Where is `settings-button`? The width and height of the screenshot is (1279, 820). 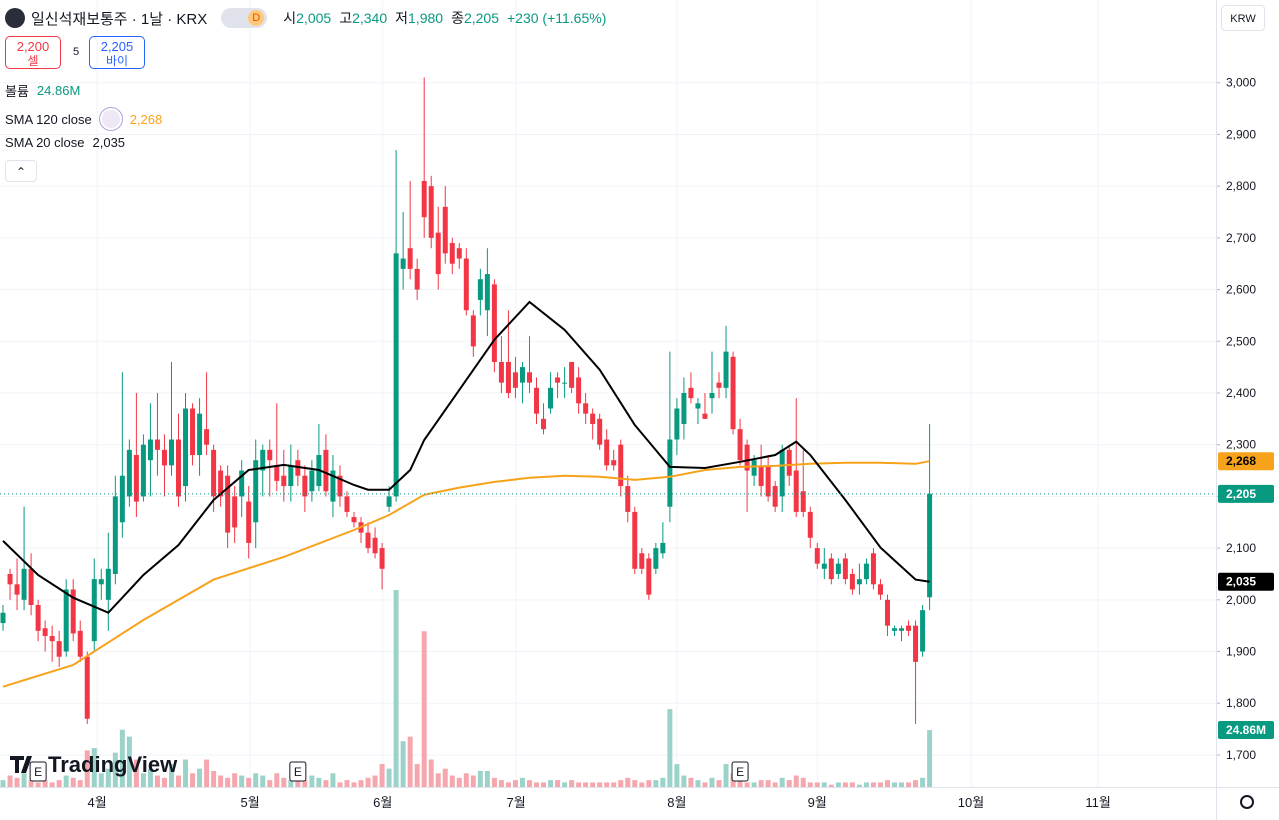 settings-button is located at coordinates (1247, 802).